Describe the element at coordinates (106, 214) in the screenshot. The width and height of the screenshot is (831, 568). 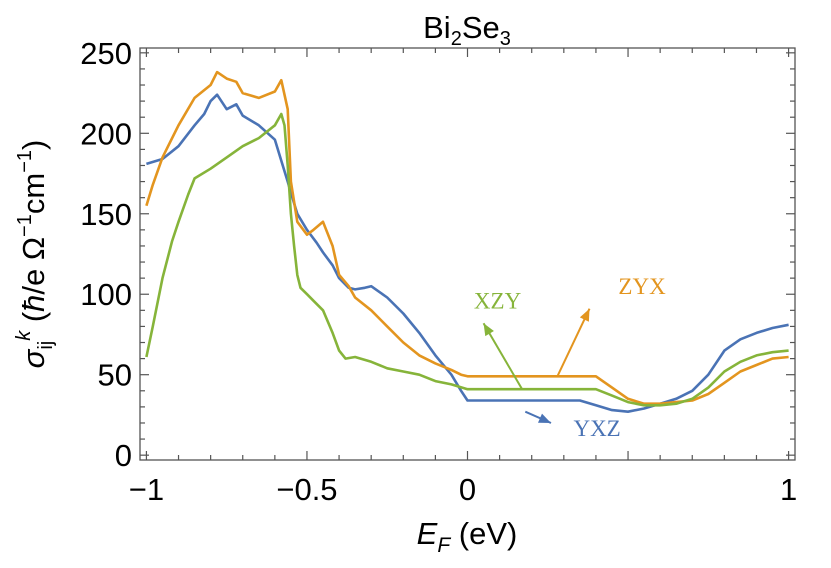
I see `y-tick-label: 150` at that location.